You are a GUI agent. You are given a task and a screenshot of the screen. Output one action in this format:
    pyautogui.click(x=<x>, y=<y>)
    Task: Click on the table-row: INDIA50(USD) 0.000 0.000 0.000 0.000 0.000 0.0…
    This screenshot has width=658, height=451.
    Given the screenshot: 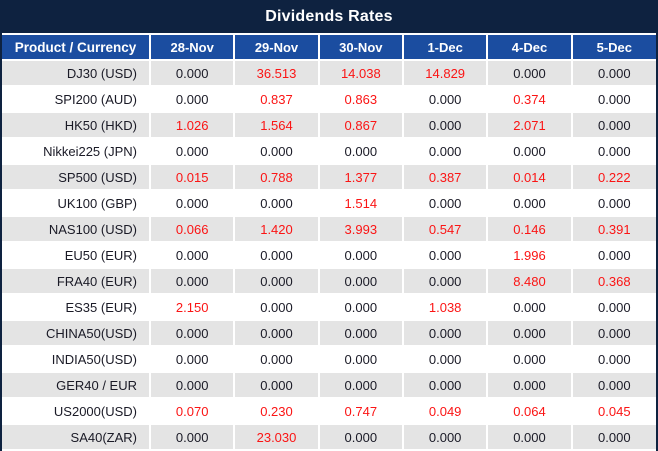 What is the action you would take?
    pyautogui.click(x=329, y=359)
    